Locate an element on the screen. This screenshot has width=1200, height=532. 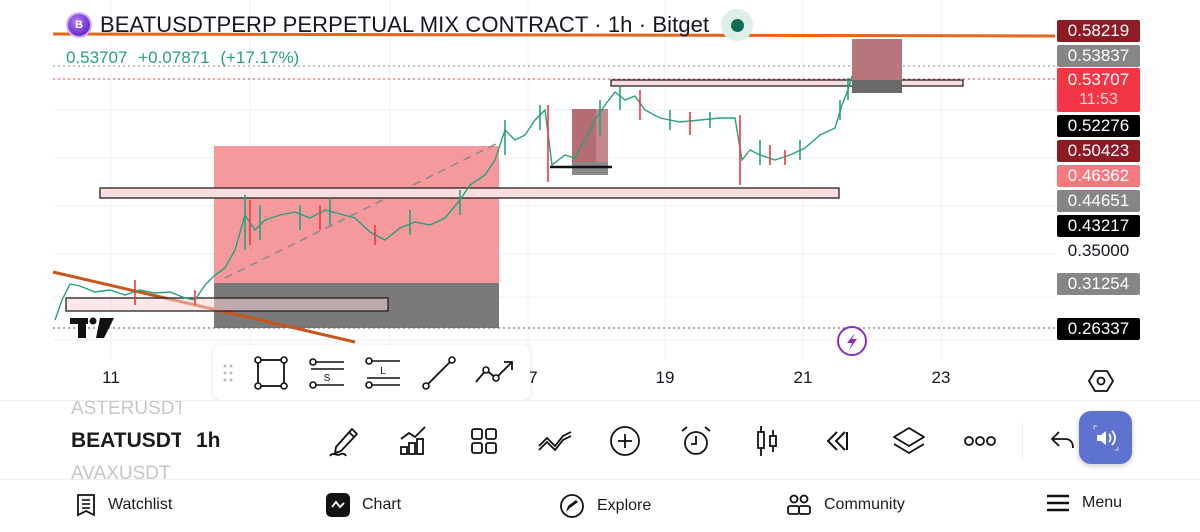
rectangle-icon is located at coordinates (271, 372).